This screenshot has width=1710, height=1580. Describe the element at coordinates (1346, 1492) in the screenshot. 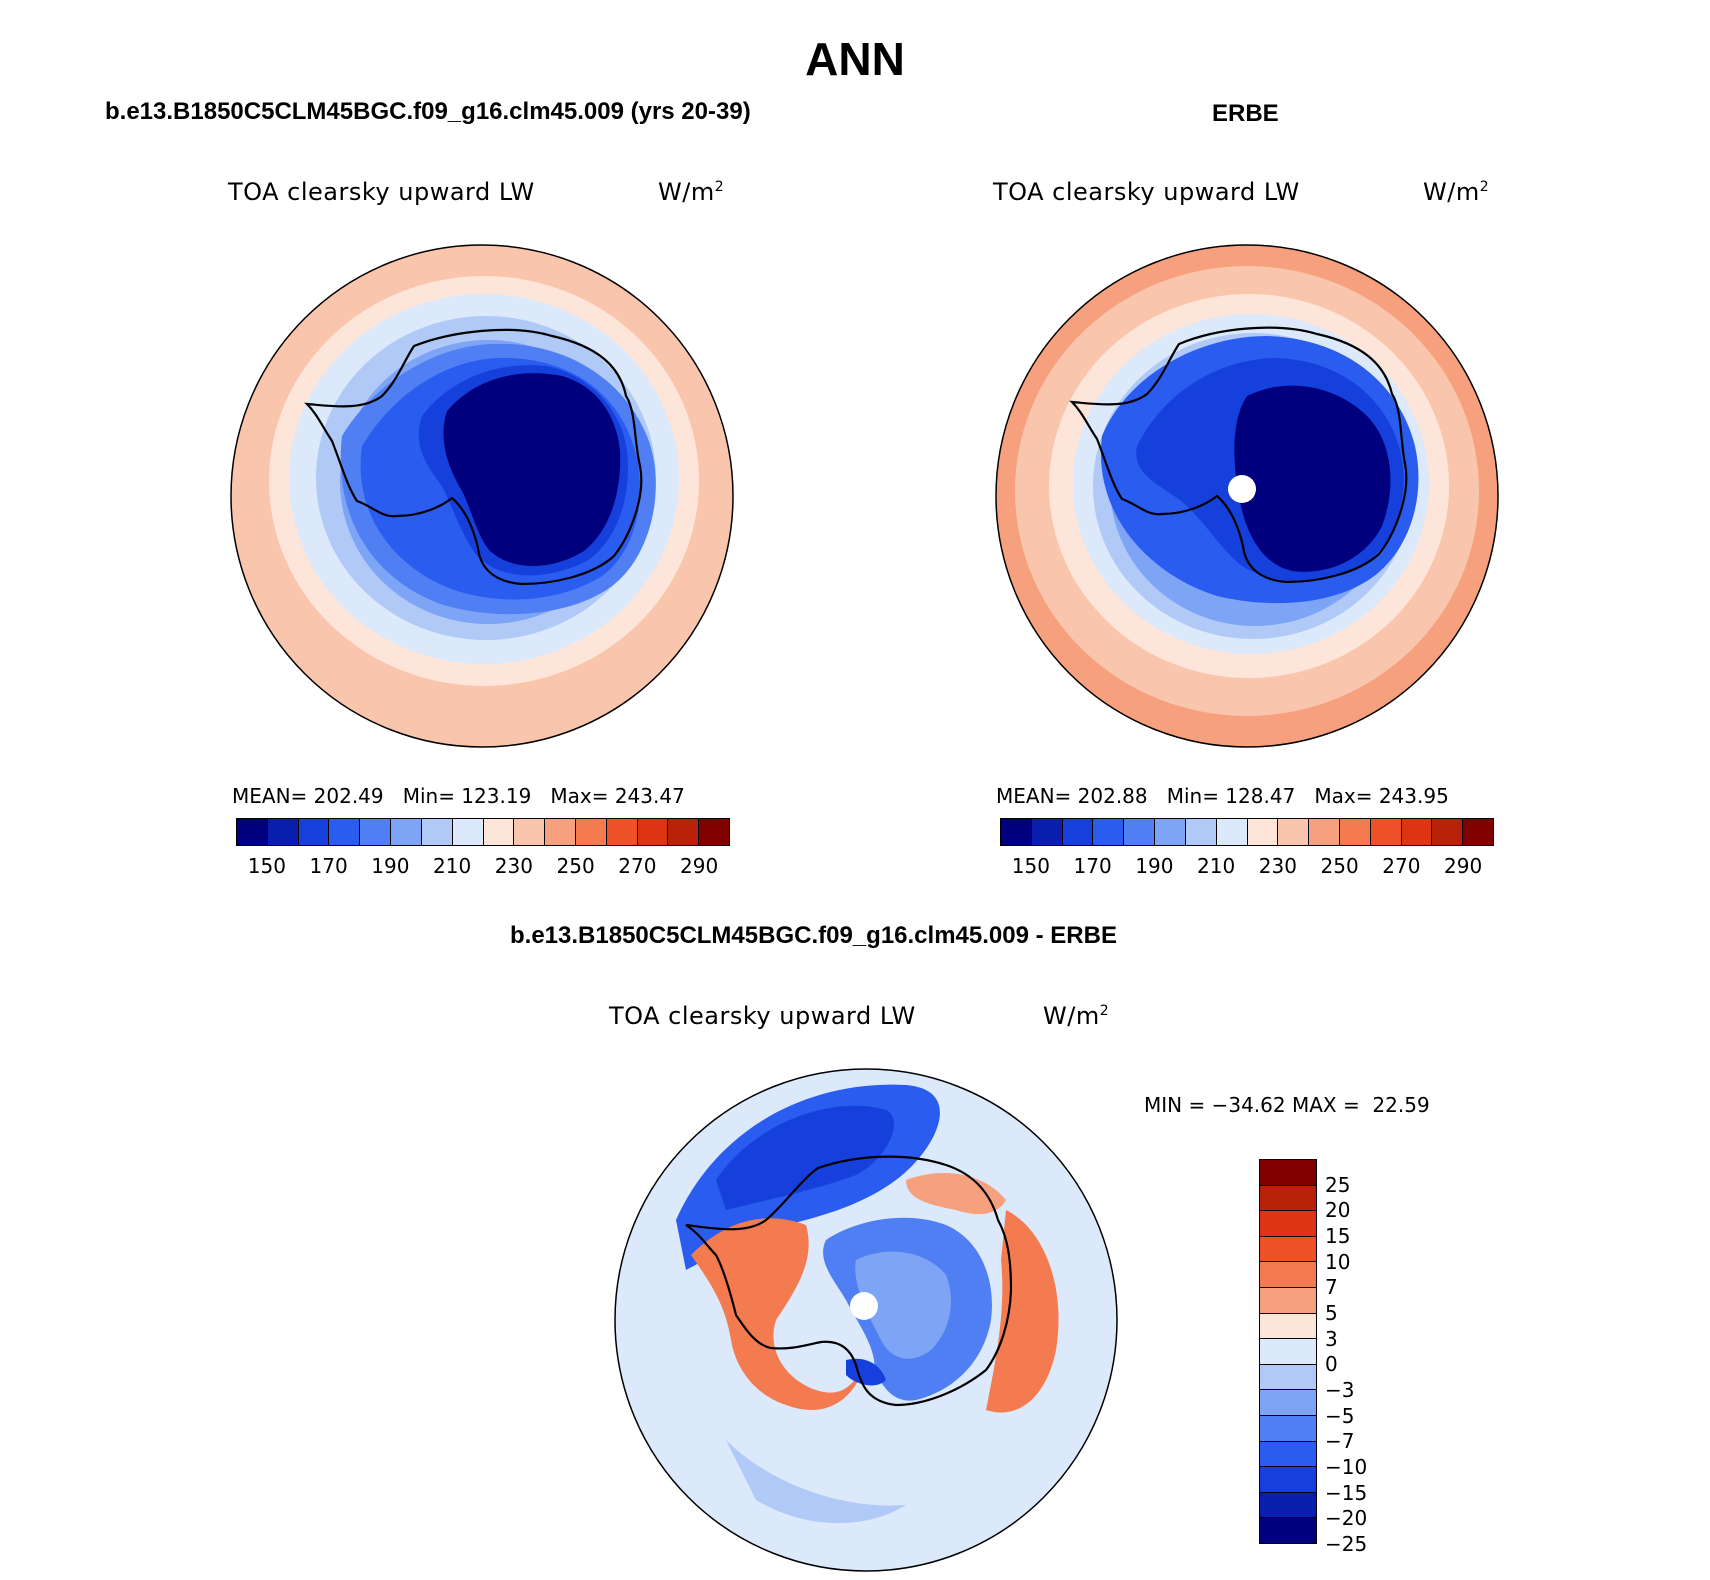

I see `diff-colorbar-tick-label: −15` at that location.